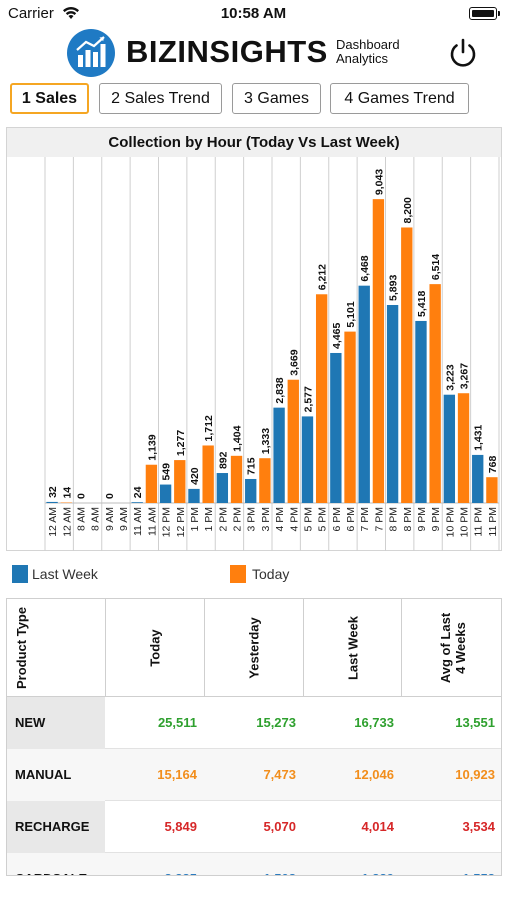 The height and width of the screenshot is (900, 507). I want to click on cell-last-week: 12,046, so click(374, 774).